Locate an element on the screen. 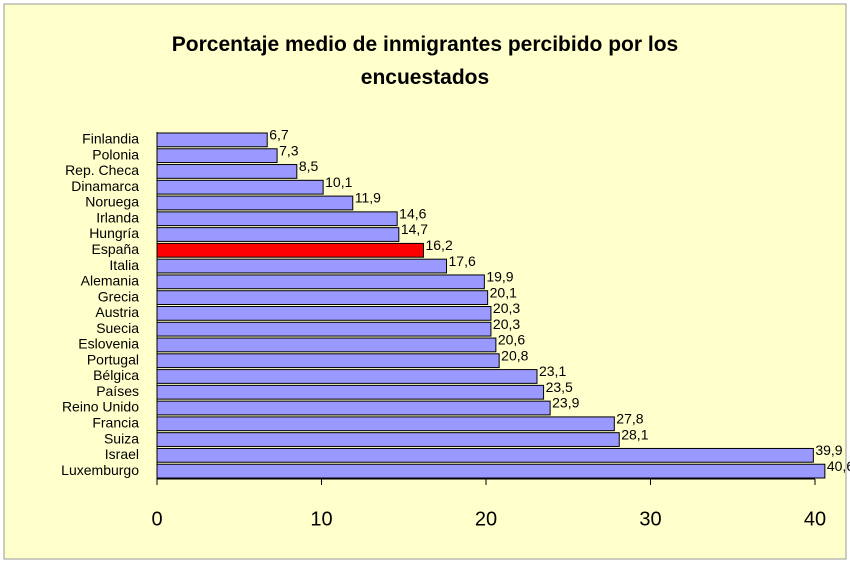 The width and height of the screenshot is (850, 563). data-label: 10,1 is located at coordinates (338, 182).